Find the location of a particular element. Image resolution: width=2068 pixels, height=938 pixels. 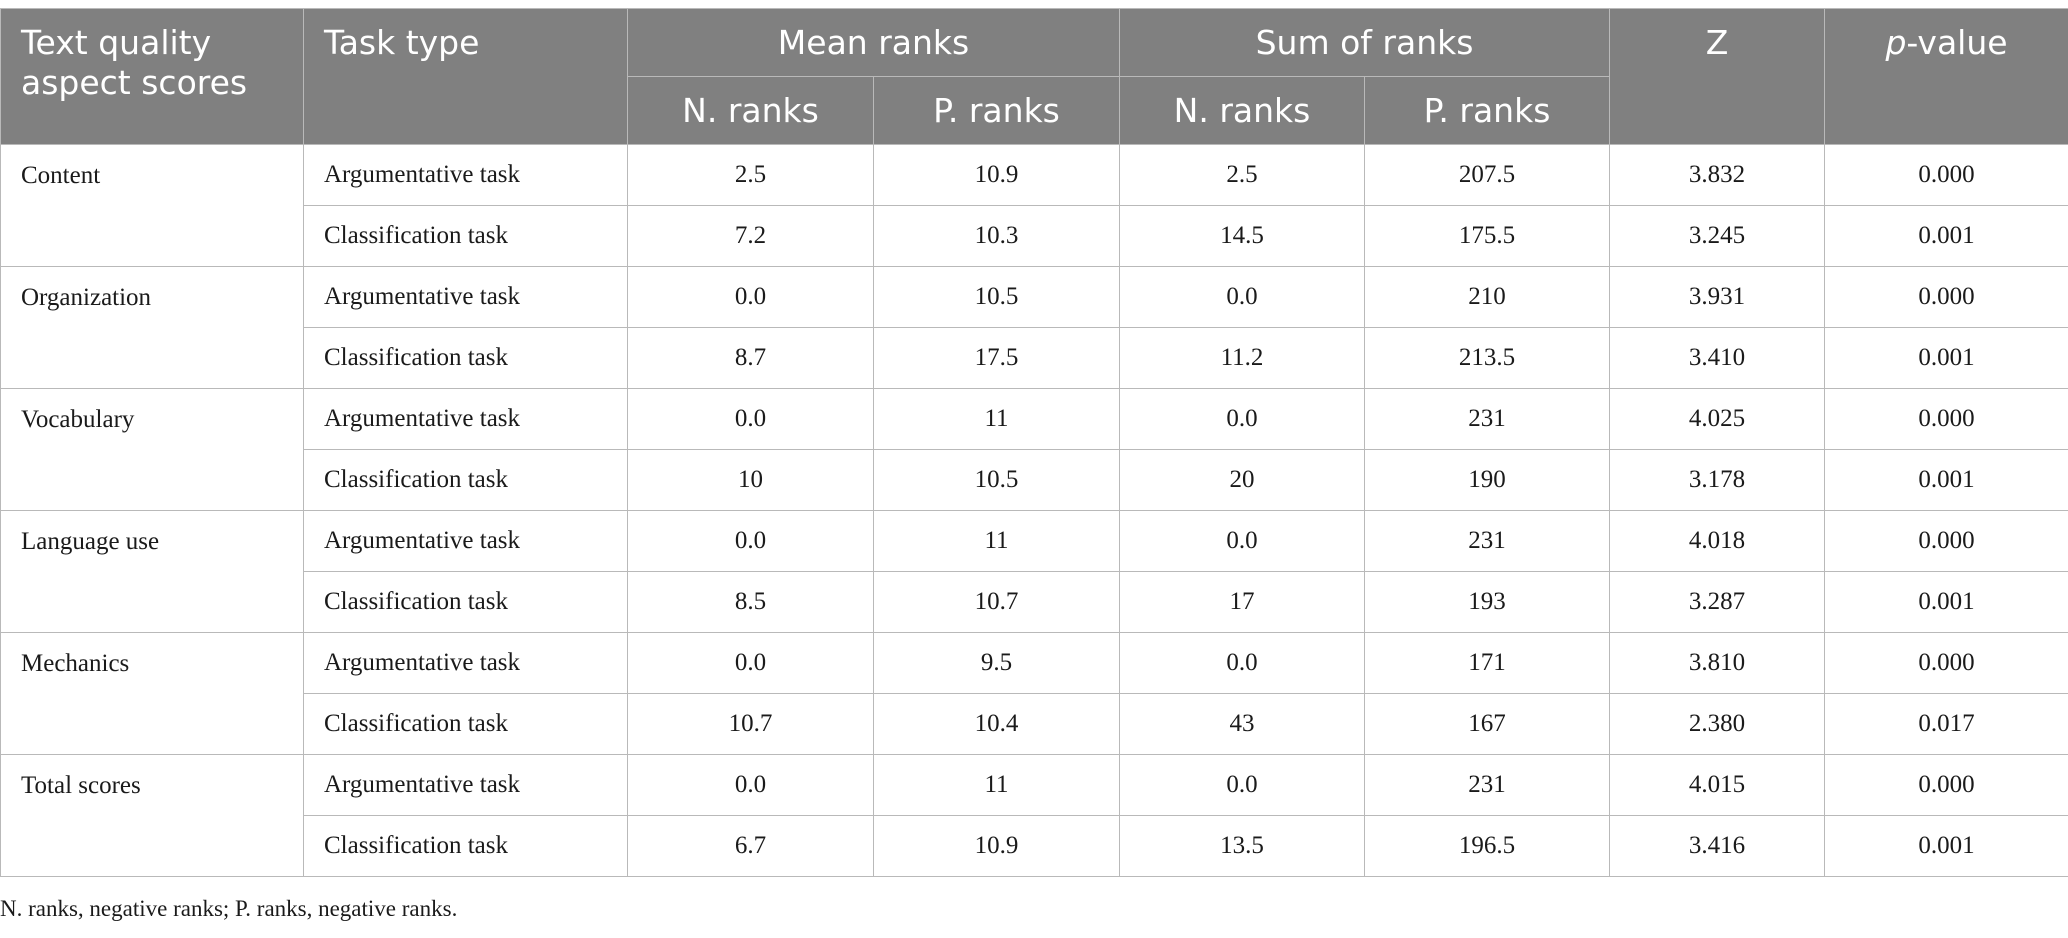

cell-sum-p: 190 is located at coordinates (1487, 480).